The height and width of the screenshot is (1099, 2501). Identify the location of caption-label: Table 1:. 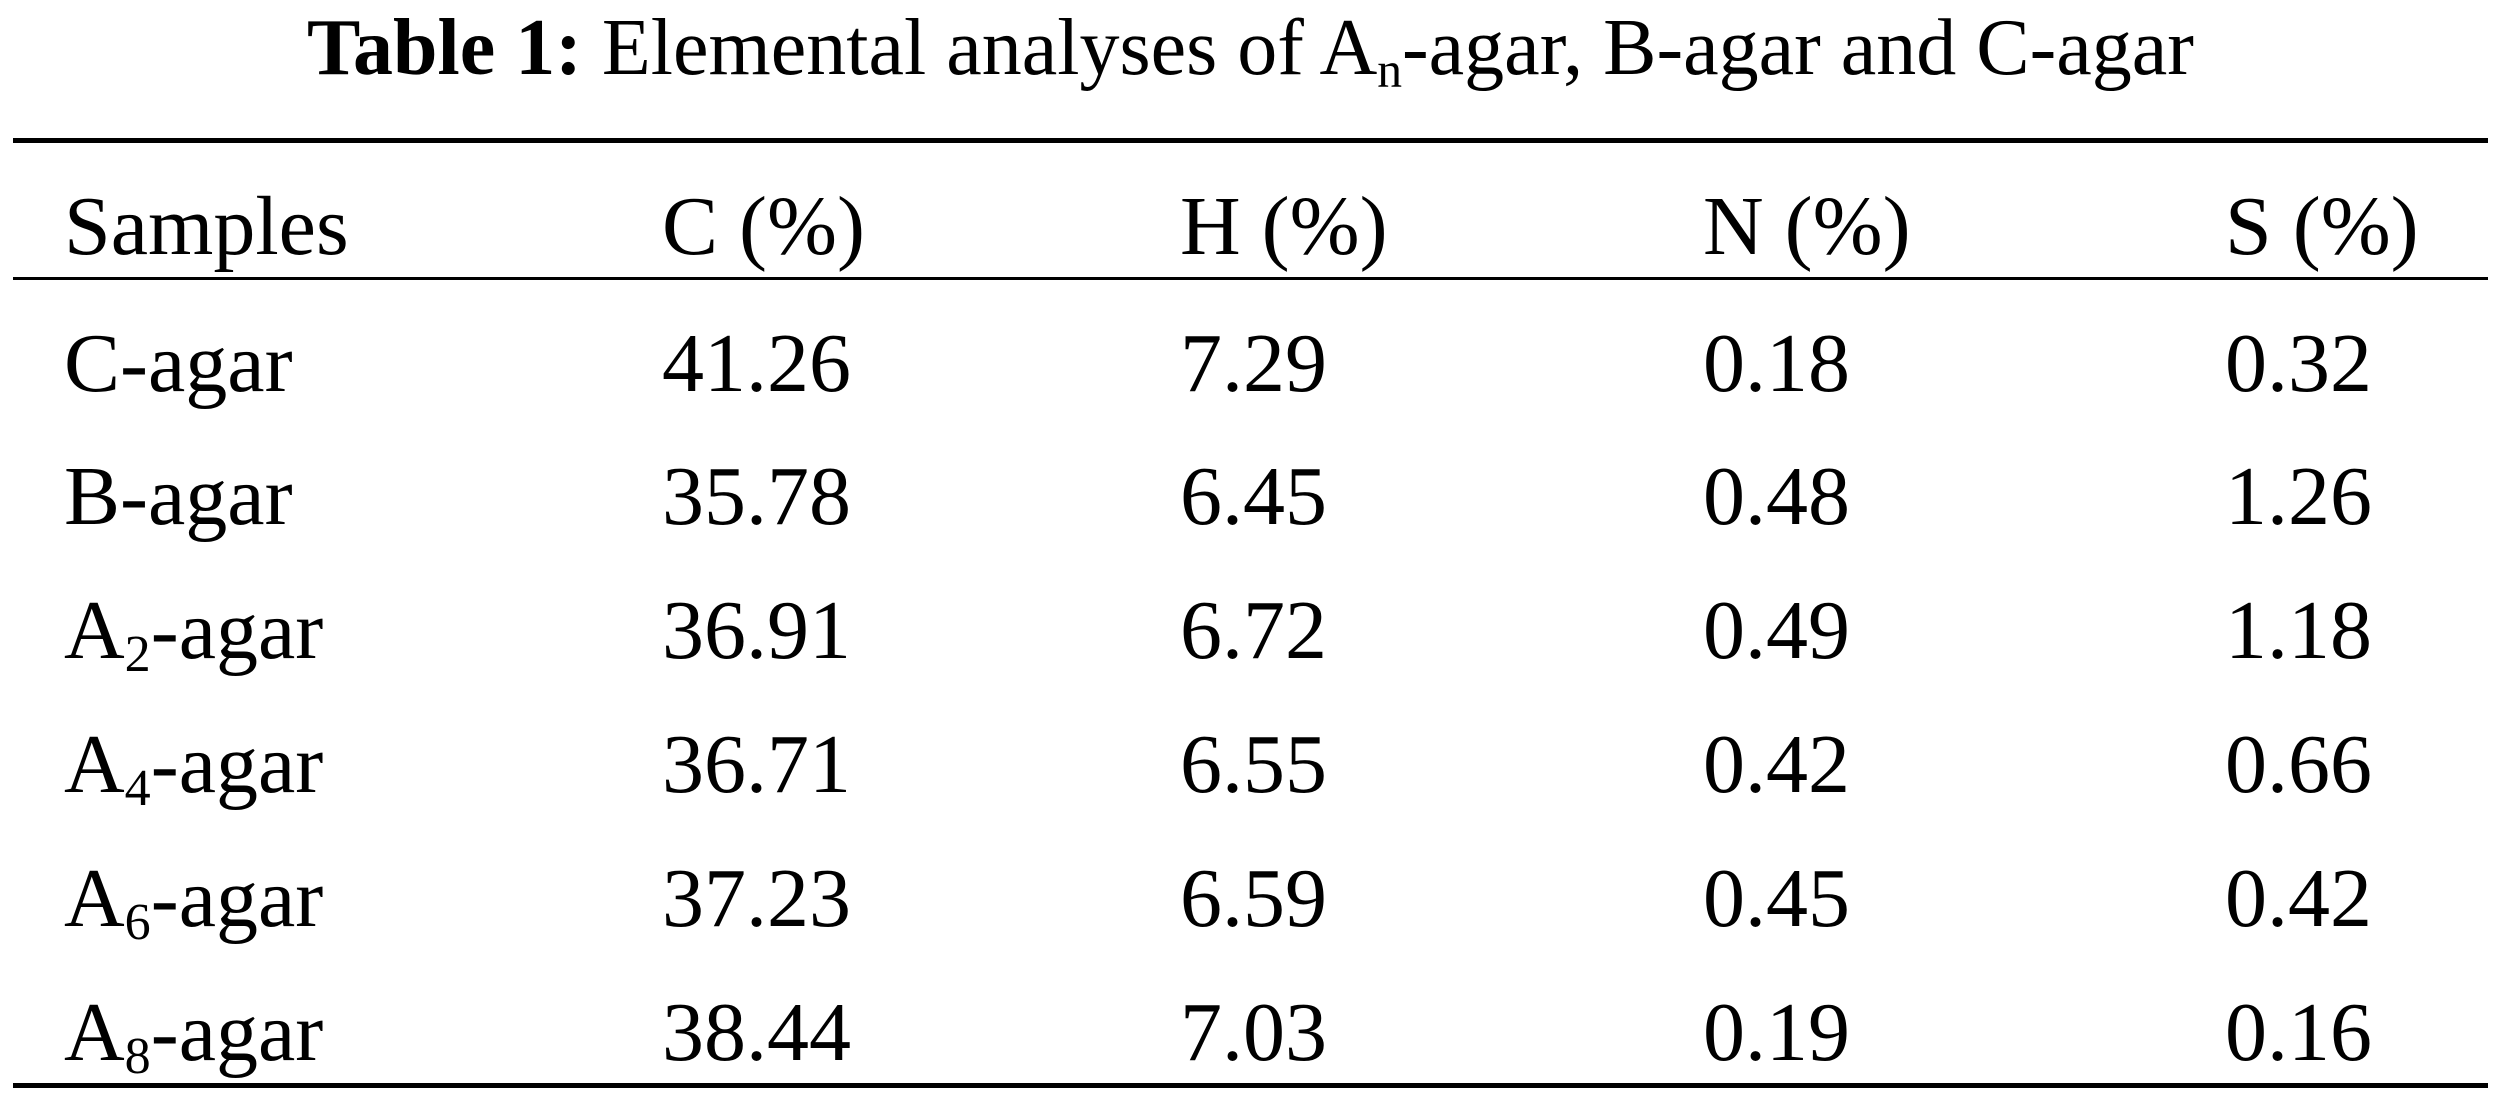
(444, 48).